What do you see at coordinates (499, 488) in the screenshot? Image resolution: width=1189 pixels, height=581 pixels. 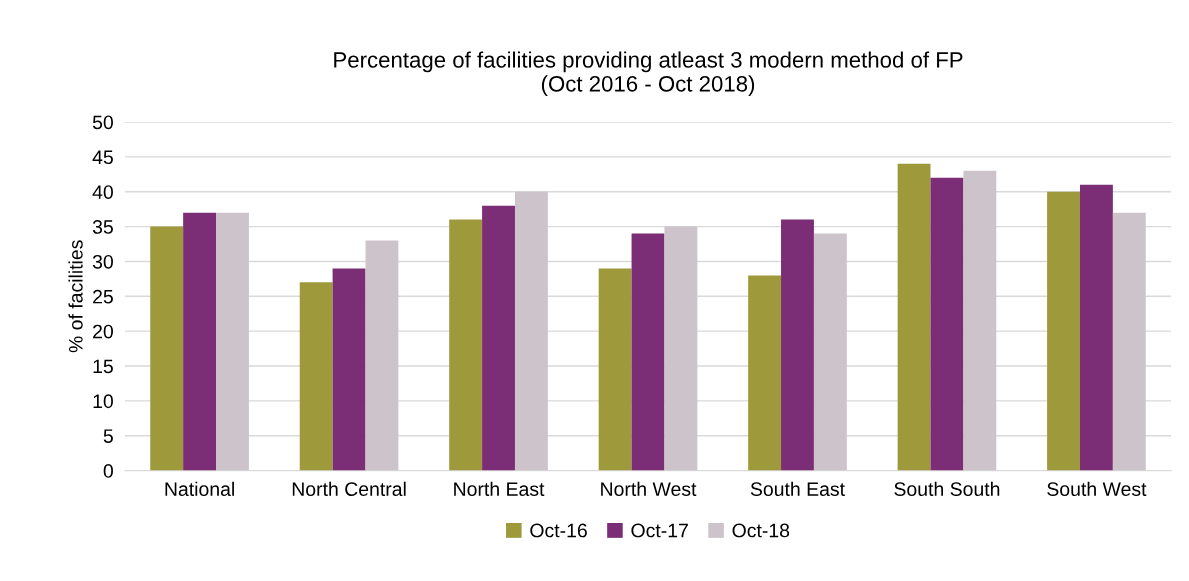 I see `x-tick-label: North East` at bounding box center [499, 488].